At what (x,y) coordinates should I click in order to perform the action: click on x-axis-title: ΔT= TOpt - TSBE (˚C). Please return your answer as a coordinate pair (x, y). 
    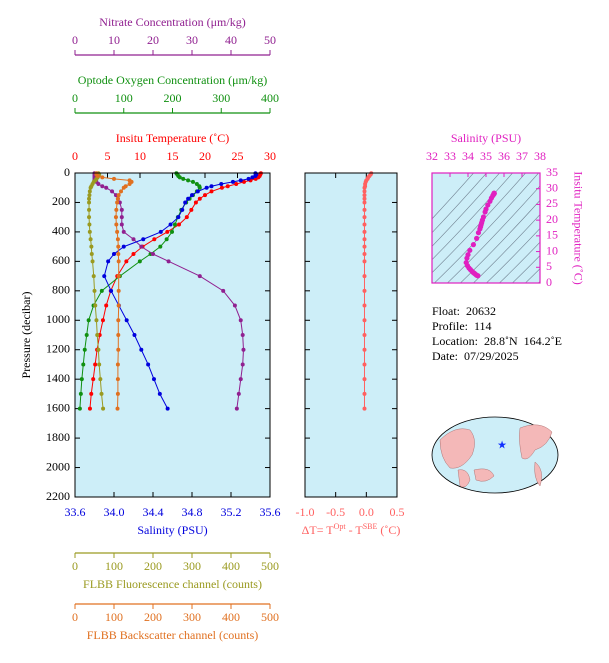
    Looking at the image, I should click on (351, 529).